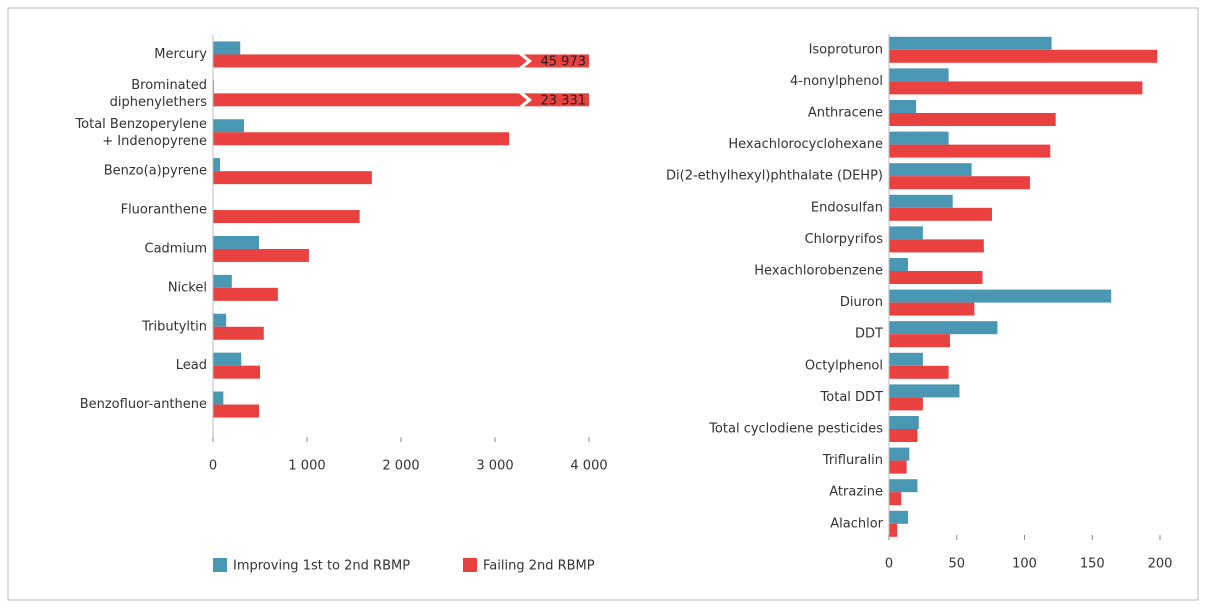 This screenshot has height=607, width=1208. I want to click on category-label: Hexachlorobenzene, so click(818, 271).